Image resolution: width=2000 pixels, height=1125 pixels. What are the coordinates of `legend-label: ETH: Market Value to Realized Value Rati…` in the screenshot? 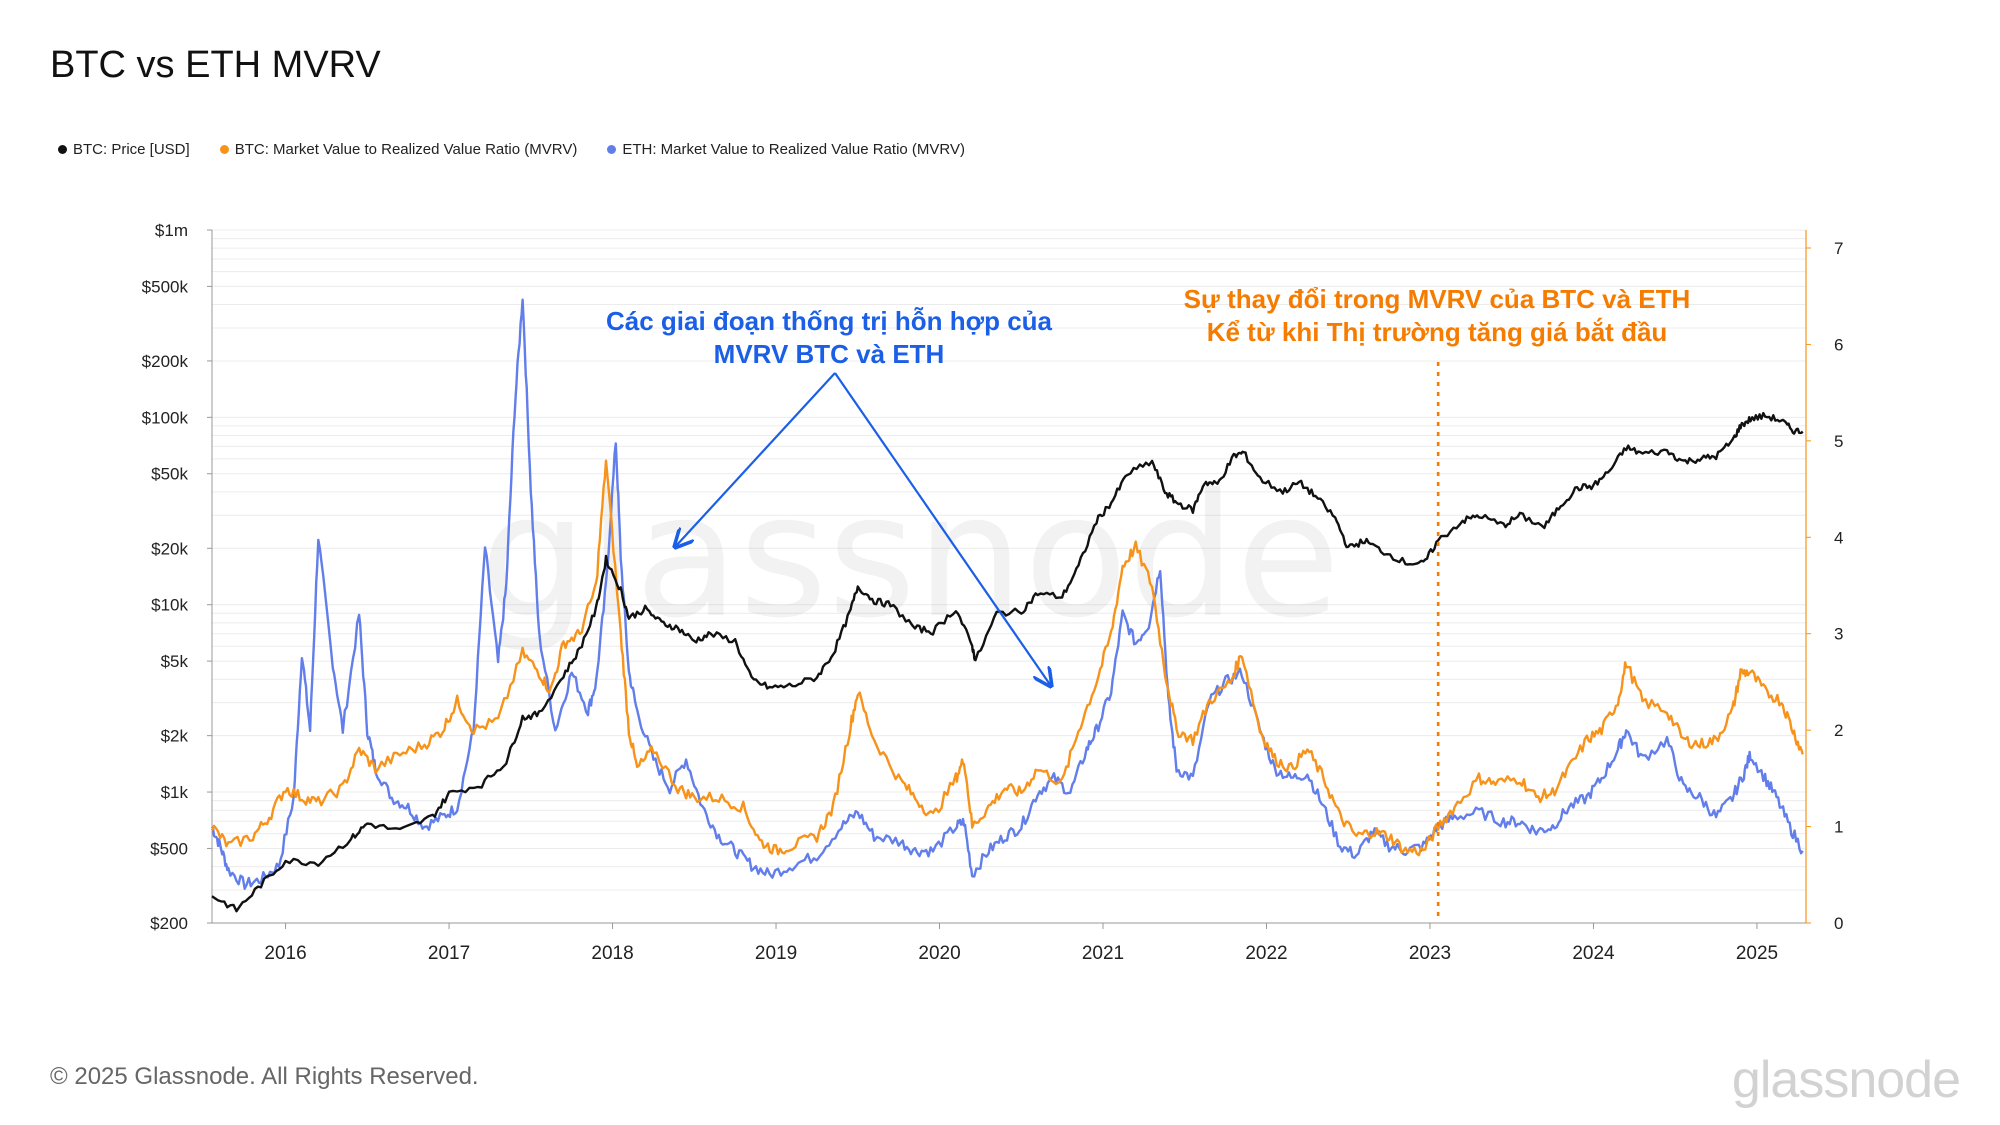 It's located at (793, 149).